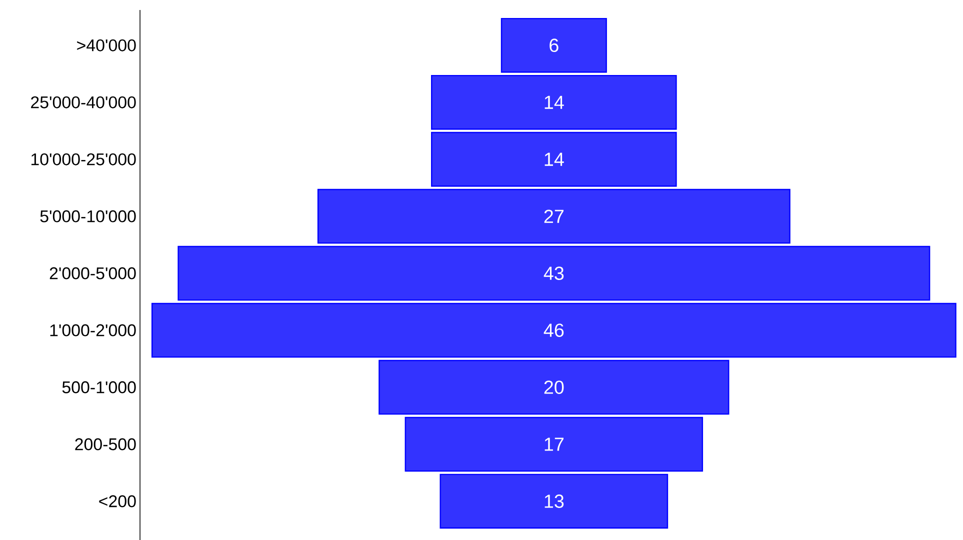  Describe the element at coordinates (93, 330) in the screenshot. I see `category-label: 1'000-2'000` at that location.